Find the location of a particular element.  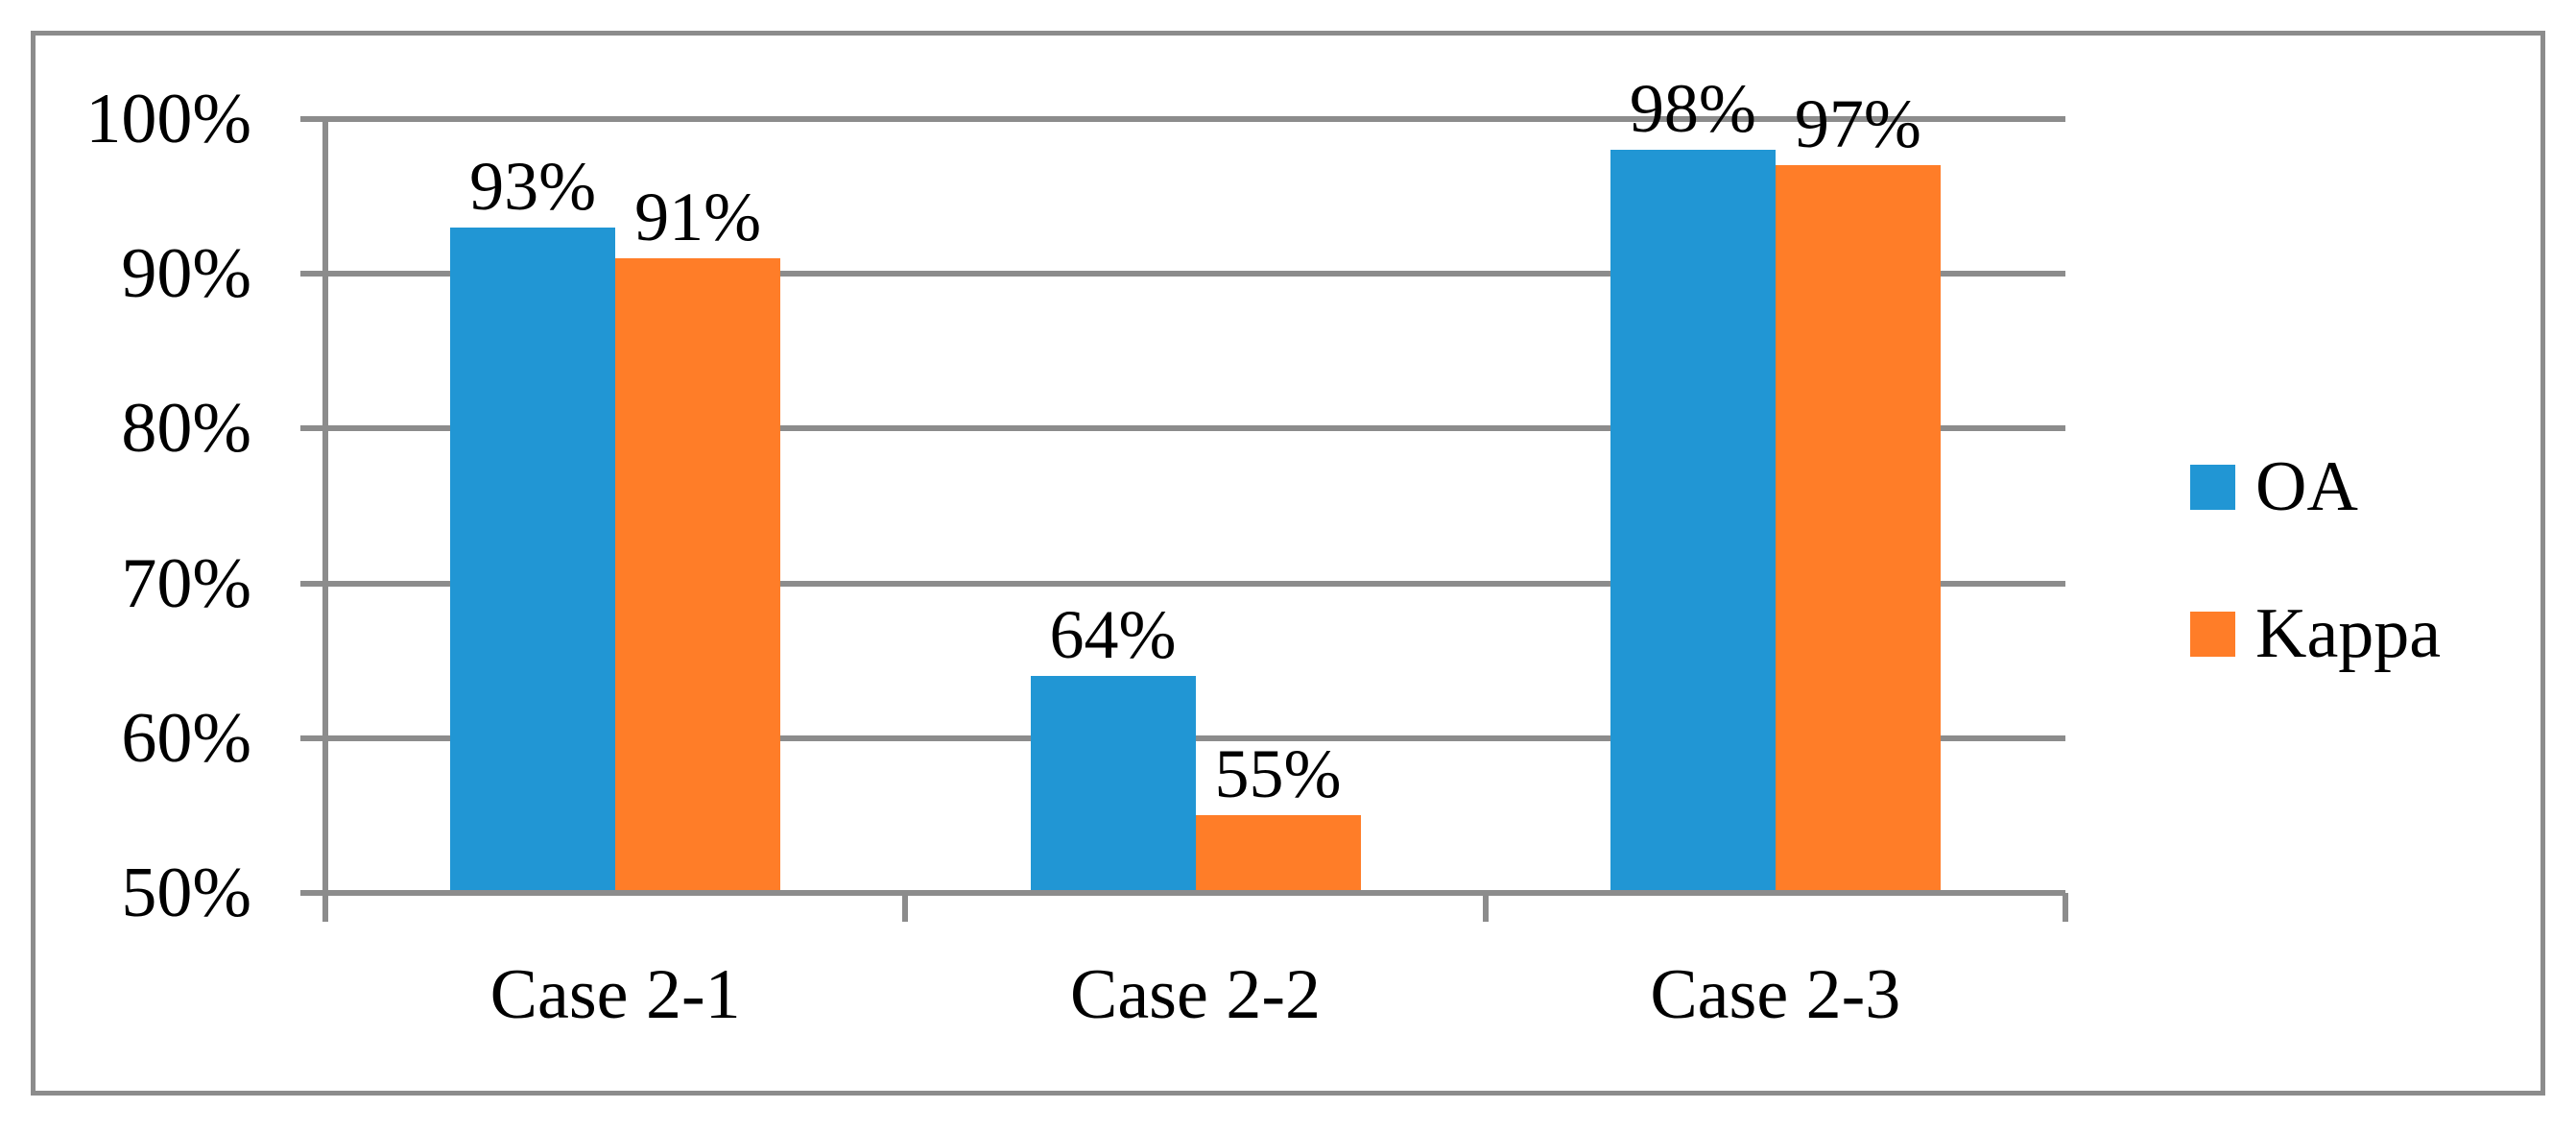

y-axis-tick-label: 80% is located at coordinates (186, 429).